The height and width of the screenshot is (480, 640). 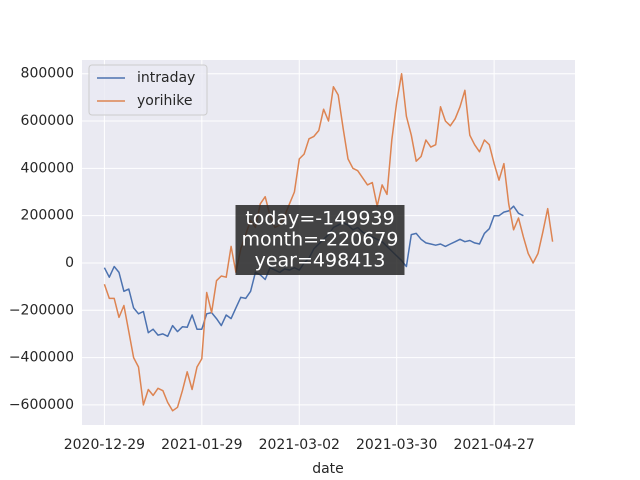 I want to click on y-tick-label: −200000, so click(x=41, y=310).